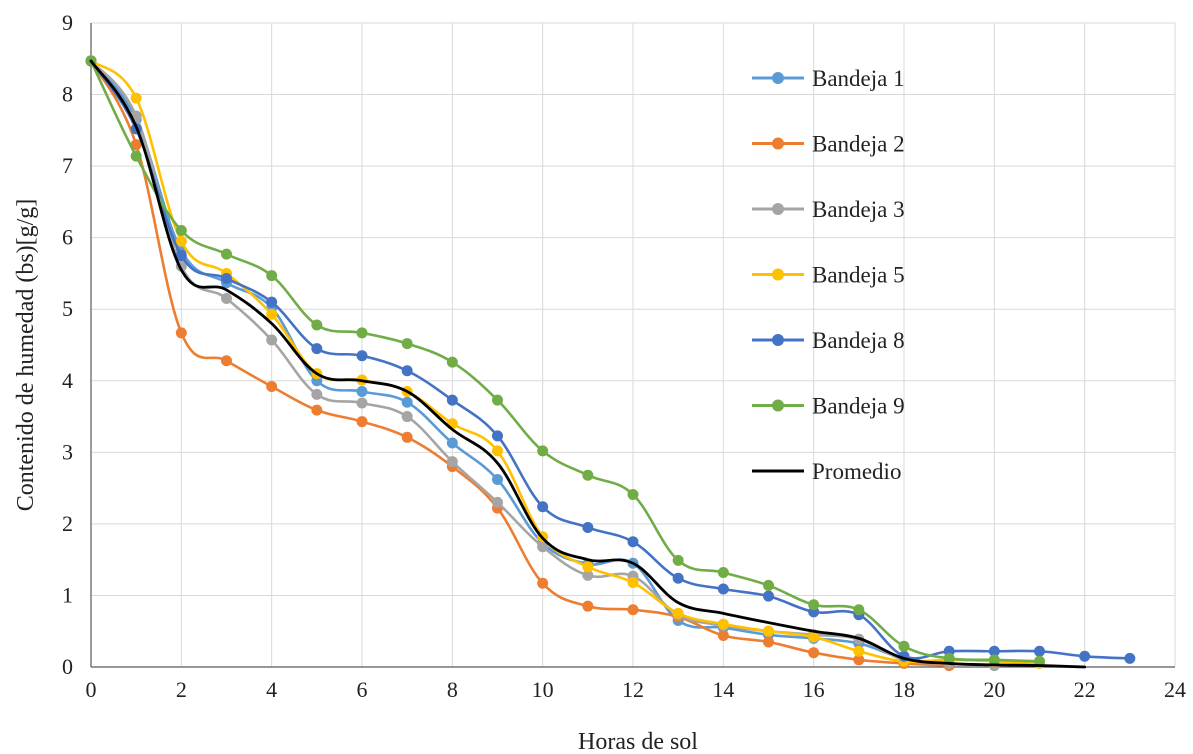  I want to click on x-tick-labels: 0 2 4 6 8 10 12 14 16 18 20 22 24, so click(636, 689).